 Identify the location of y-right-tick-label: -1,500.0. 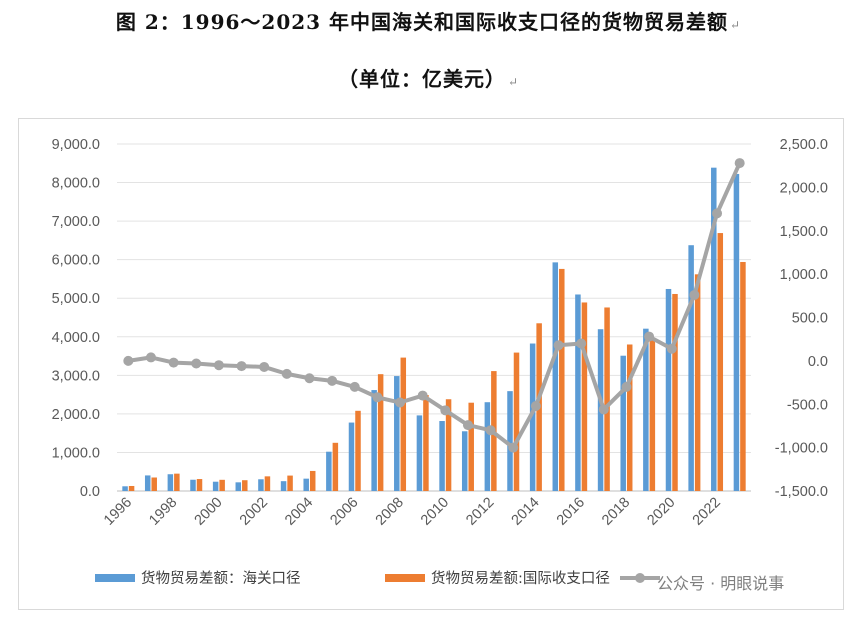
(801, 492).